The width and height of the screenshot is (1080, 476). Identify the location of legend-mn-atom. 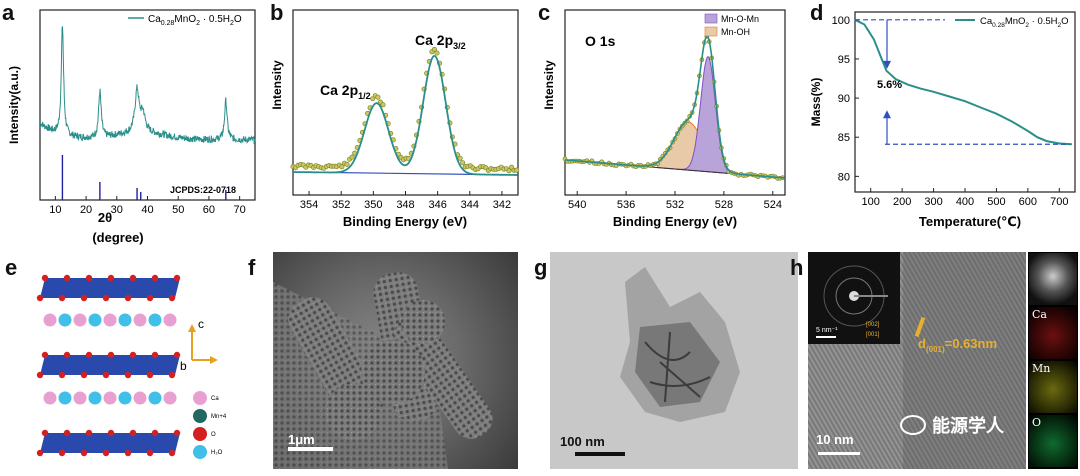
(200, 416).